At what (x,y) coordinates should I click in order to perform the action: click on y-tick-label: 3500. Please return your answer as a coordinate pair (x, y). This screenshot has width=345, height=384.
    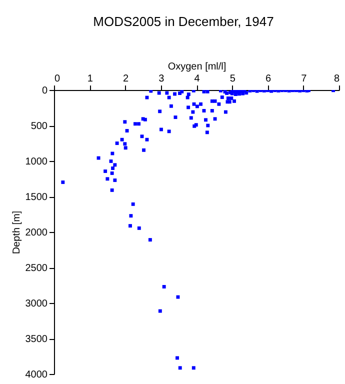
    Looking at the image, I should click on (36, 339).